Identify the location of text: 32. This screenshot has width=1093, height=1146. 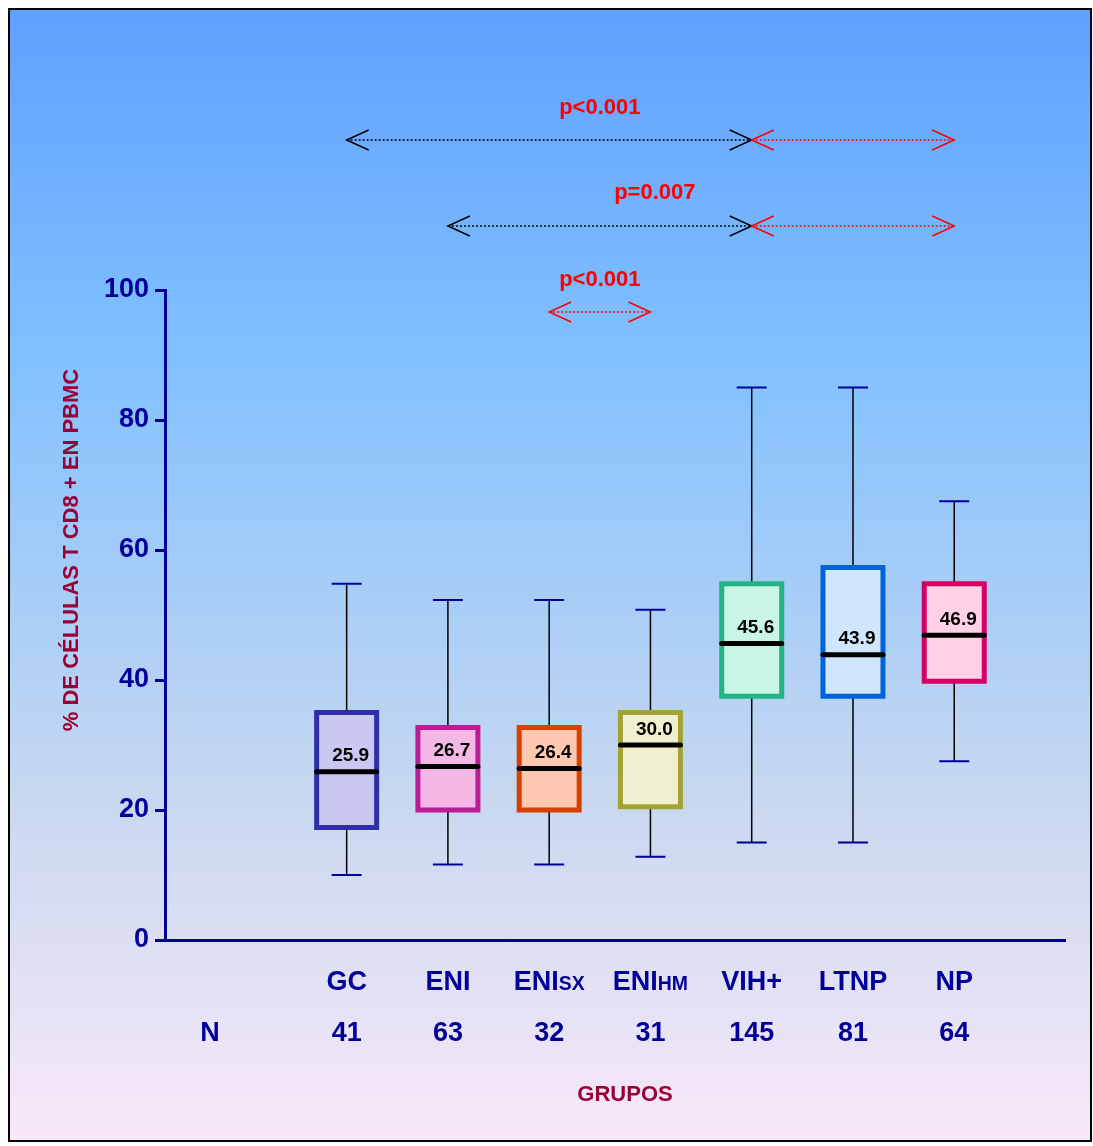
(549, 1032).